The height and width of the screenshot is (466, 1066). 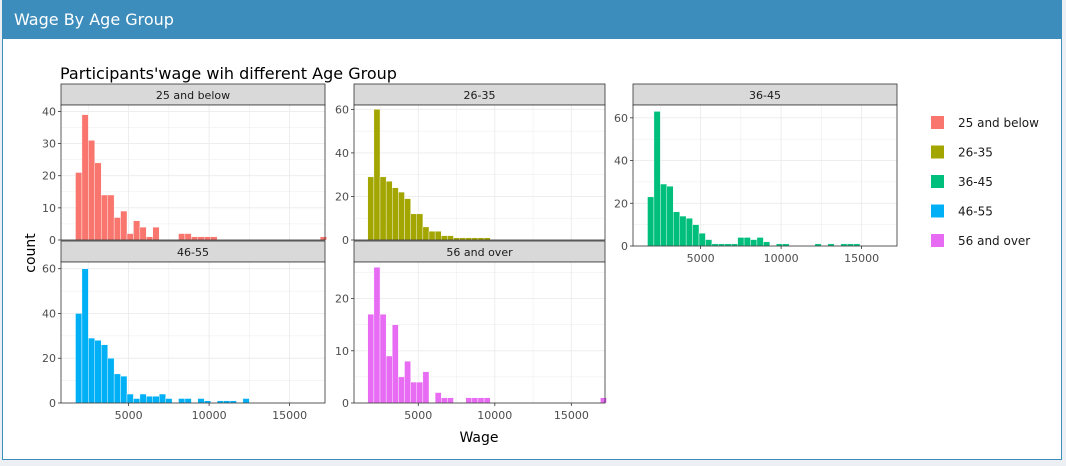 What do you see at coordinates (94, 19) in the screenshot?
I see `box-title: Wage By Age Group` at bounding box center [94, 19].